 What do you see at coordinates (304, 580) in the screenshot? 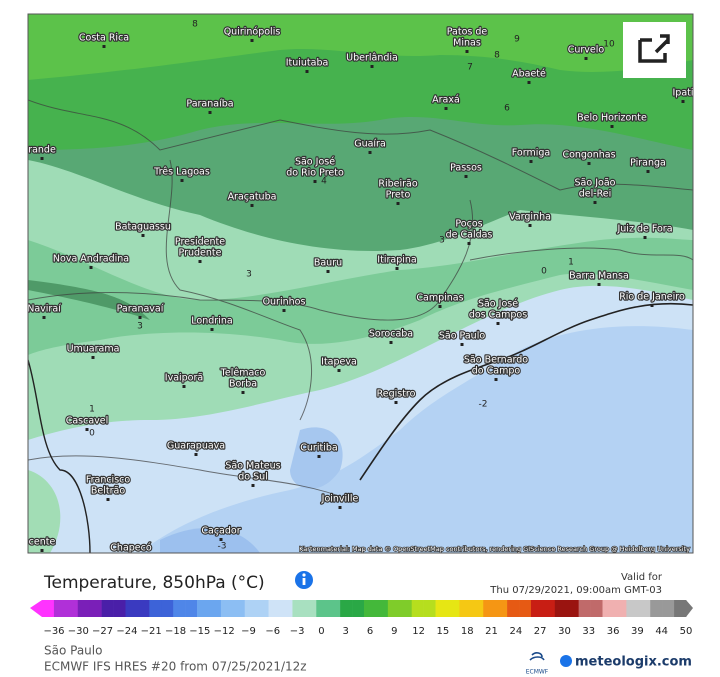
I see `info-icon` at bounding box center [304, 580].